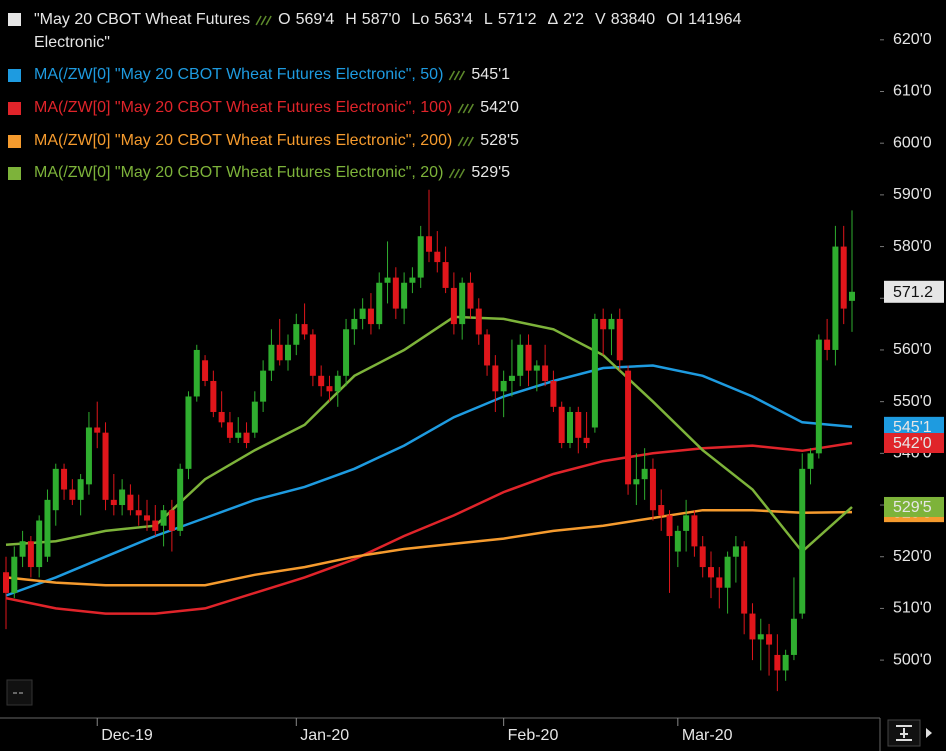 The width and height of the screenshot is (946, 751). I want to click on last-price-tag, so click(914, 291).